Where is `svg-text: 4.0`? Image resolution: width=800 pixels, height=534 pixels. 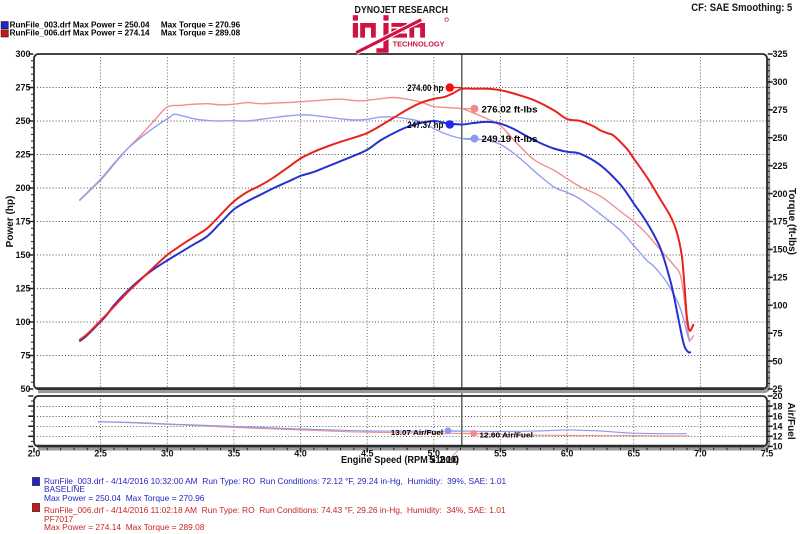 svg-text: 4.0 is located at coordinates (300, 454).